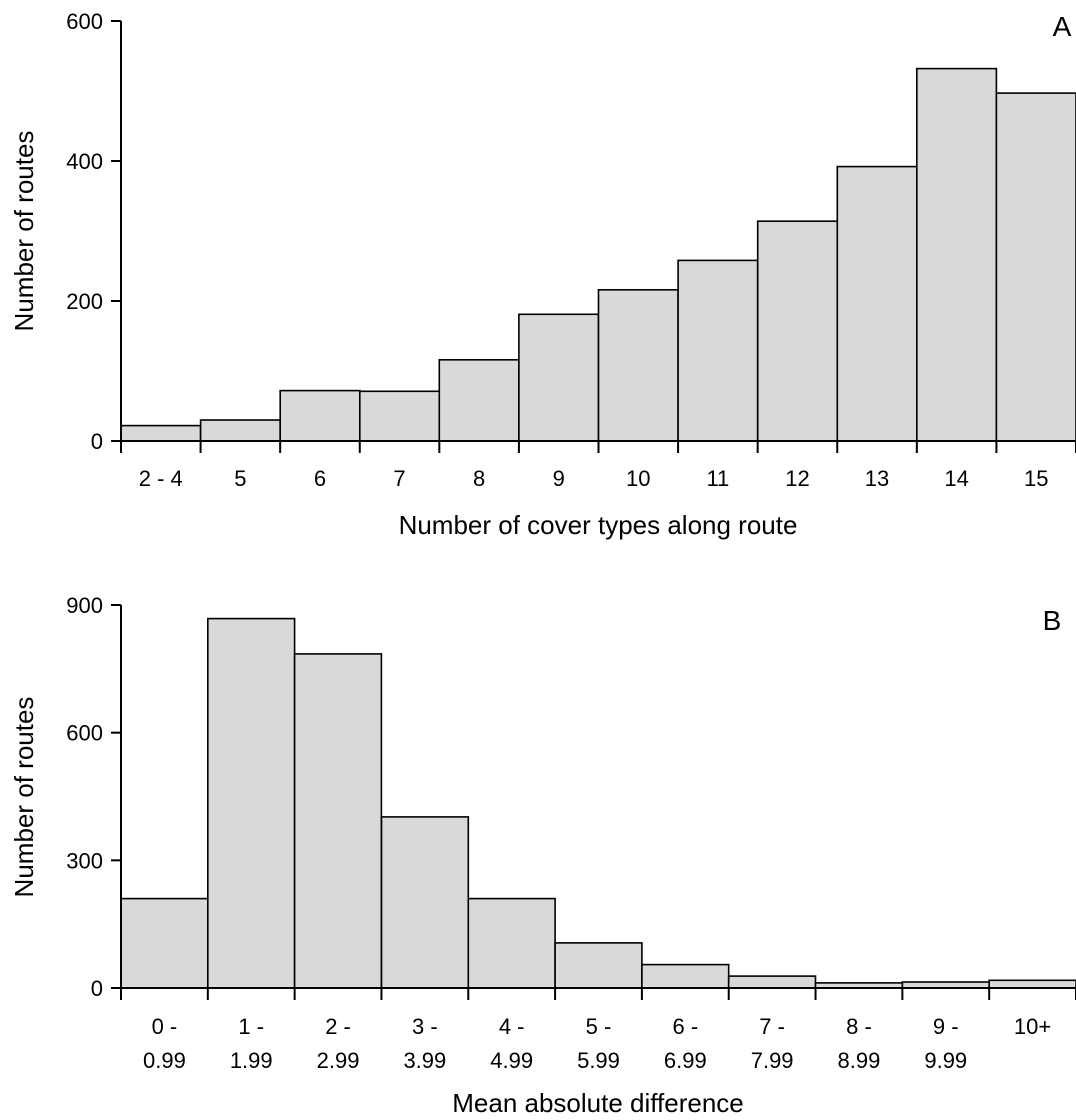 The width and height of the screenshot is (1076, 1120). What do you see at coordinates (859, 1043) in the screenshot?
I see `x-tick-label: 8 -8.99` at bounding box center [859, 1043].